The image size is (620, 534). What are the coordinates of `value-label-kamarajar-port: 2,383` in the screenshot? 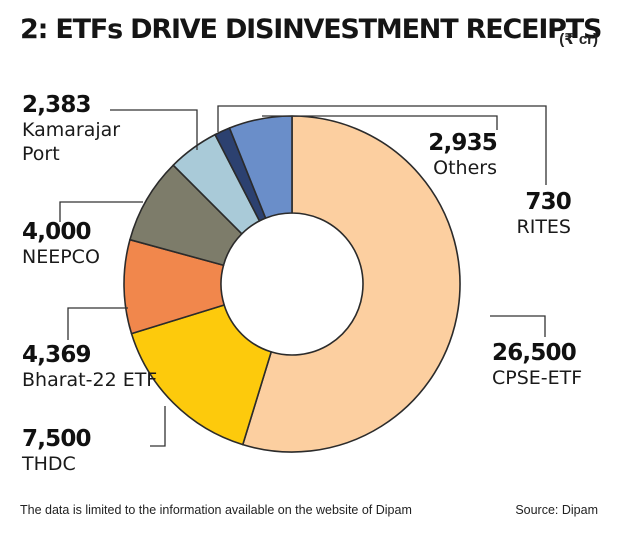 It's located at (56, 105).